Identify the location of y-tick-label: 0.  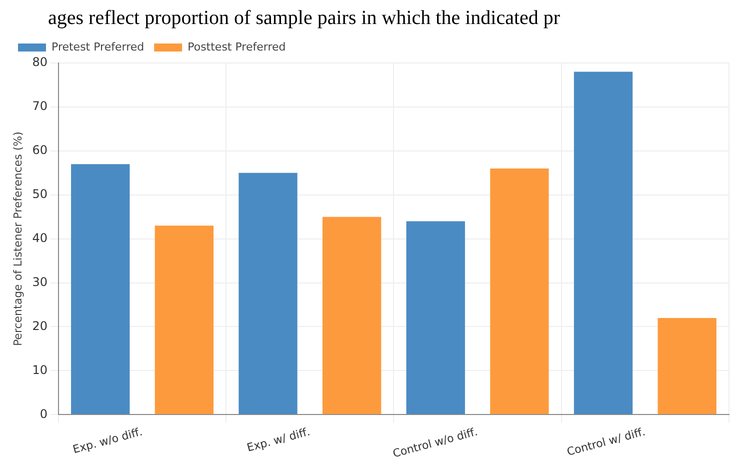
(44, 413).